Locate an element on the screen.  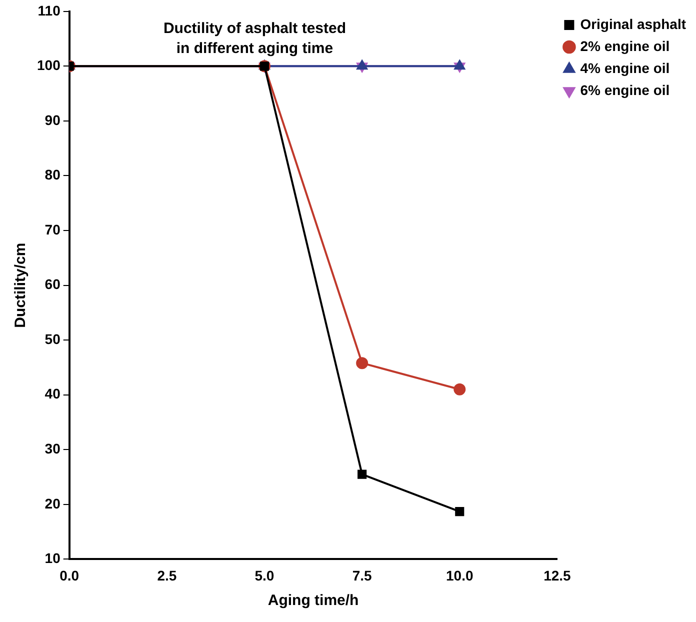
y-tick-label: 80 is located at coordinates (52, 174).